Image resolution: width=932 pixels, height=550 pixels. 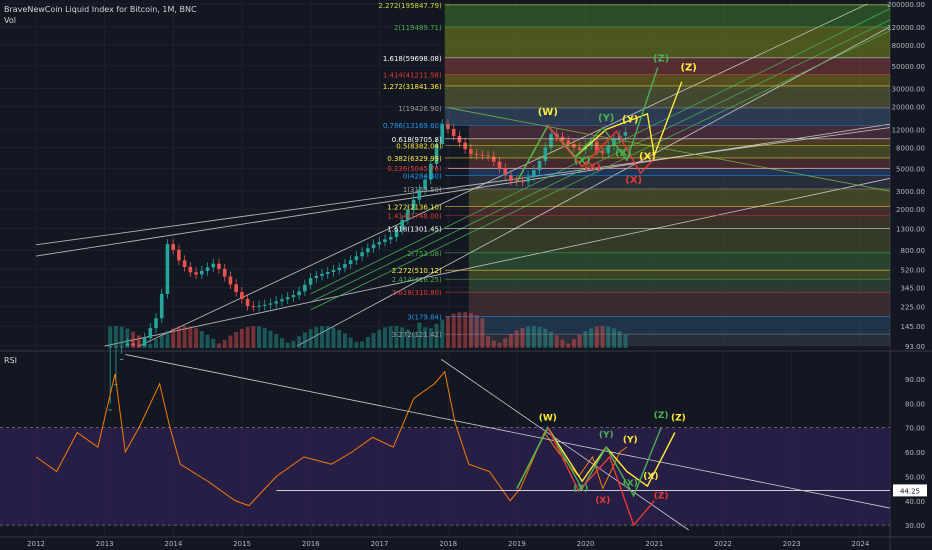 I want to click on x-tick-label: 2018, so click(x=448, y=544).